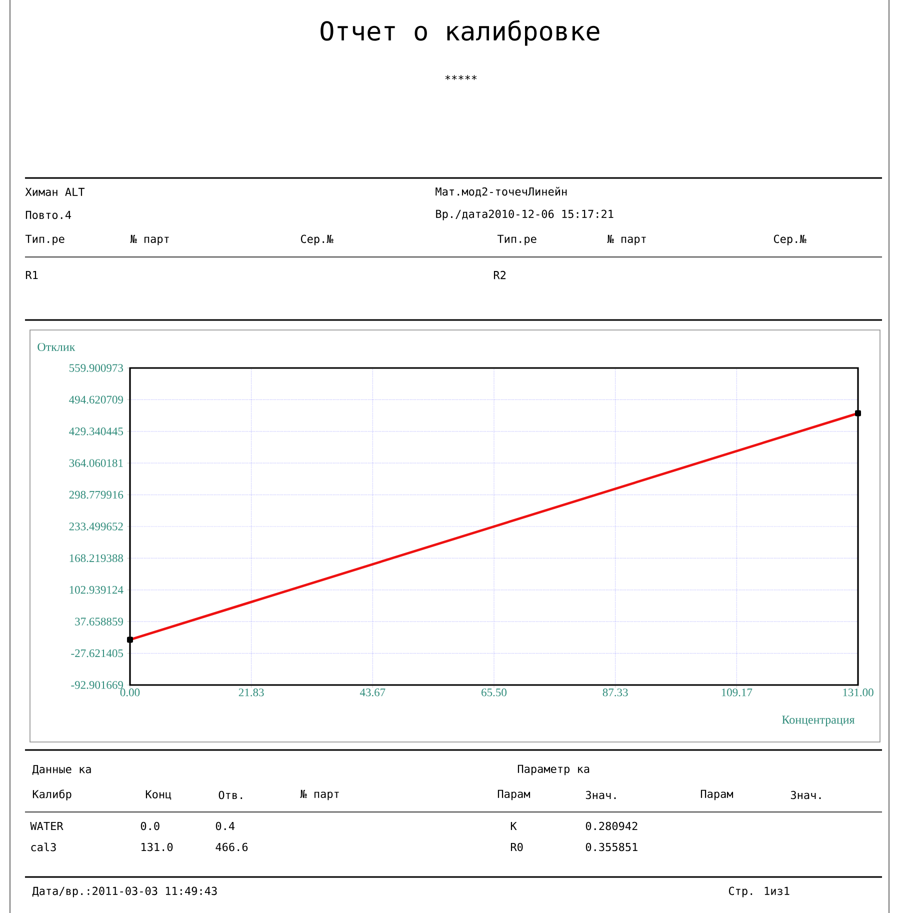  What do you see at coordinates (460, 33) in the screenshot?
I see `chart-title: Отчет о калибровке` at bounding box center [460, 33].